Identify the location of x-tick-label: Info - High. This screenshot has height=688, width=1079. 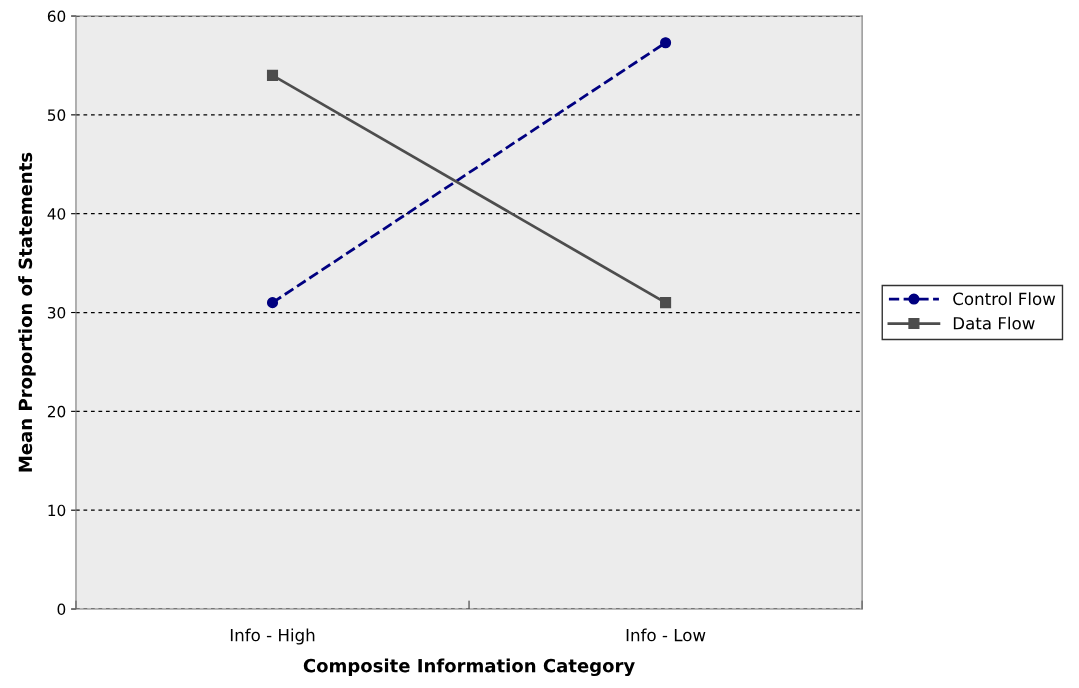
(272, 636).